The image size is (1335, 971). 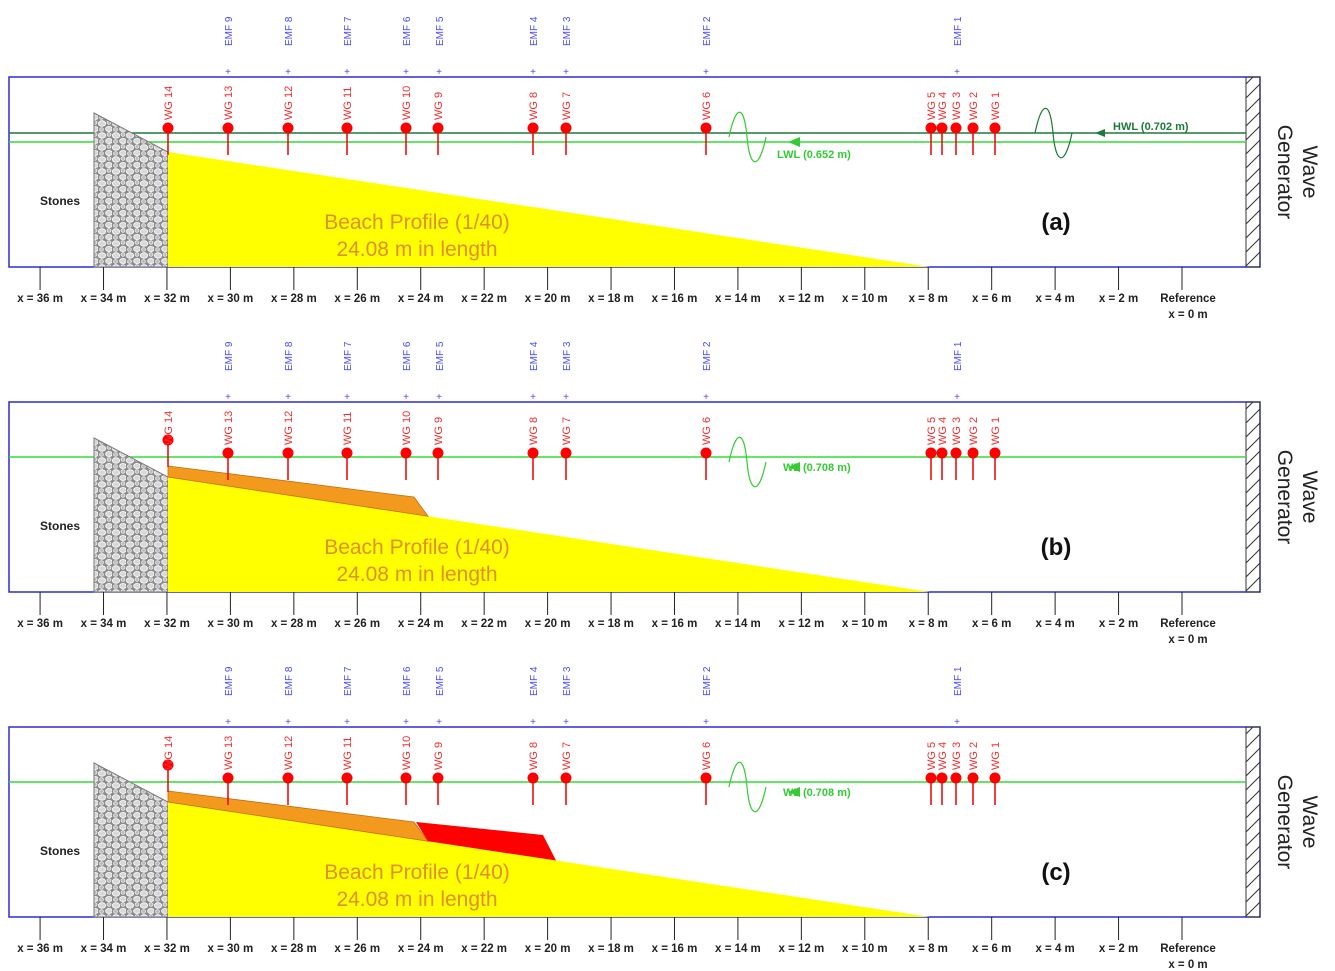 What do you see at coordinates (1056, 547) in the screenshot?
I see `panel-letter: (b)` at bounding box center [1056, 547].